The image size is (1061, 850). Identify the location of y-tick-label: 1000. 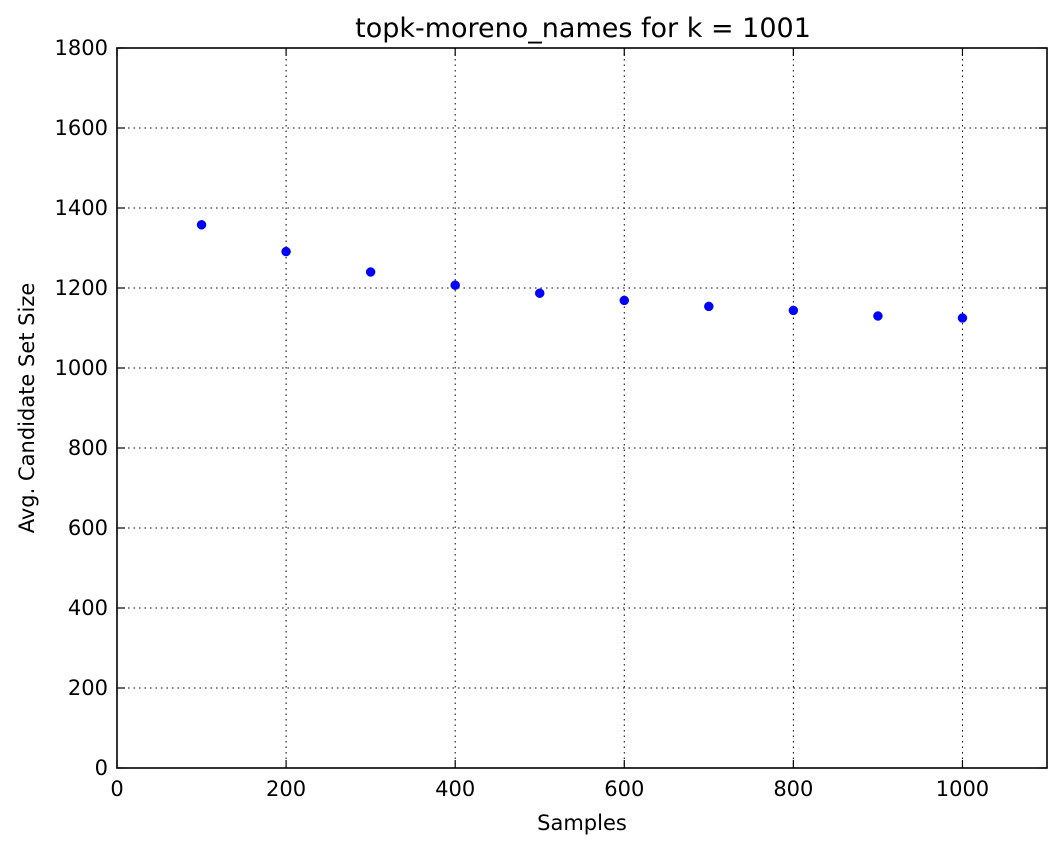
(81, 368).